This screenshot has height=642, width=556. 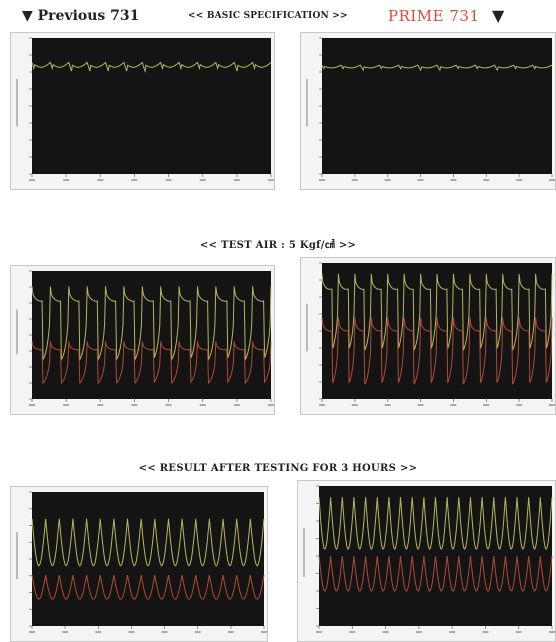 I want to click on chart-result-prime, so click(x=426, y=561).